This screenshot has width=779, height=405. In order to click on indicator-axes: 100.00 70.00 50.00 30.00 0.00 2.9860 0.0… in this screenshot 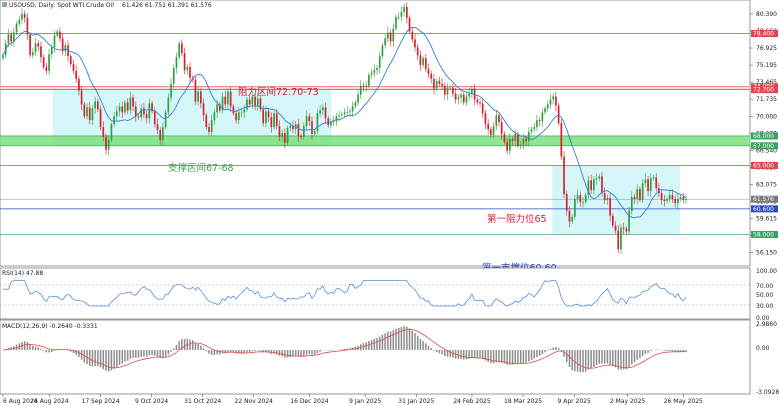, I will do `click(767, 332)`.